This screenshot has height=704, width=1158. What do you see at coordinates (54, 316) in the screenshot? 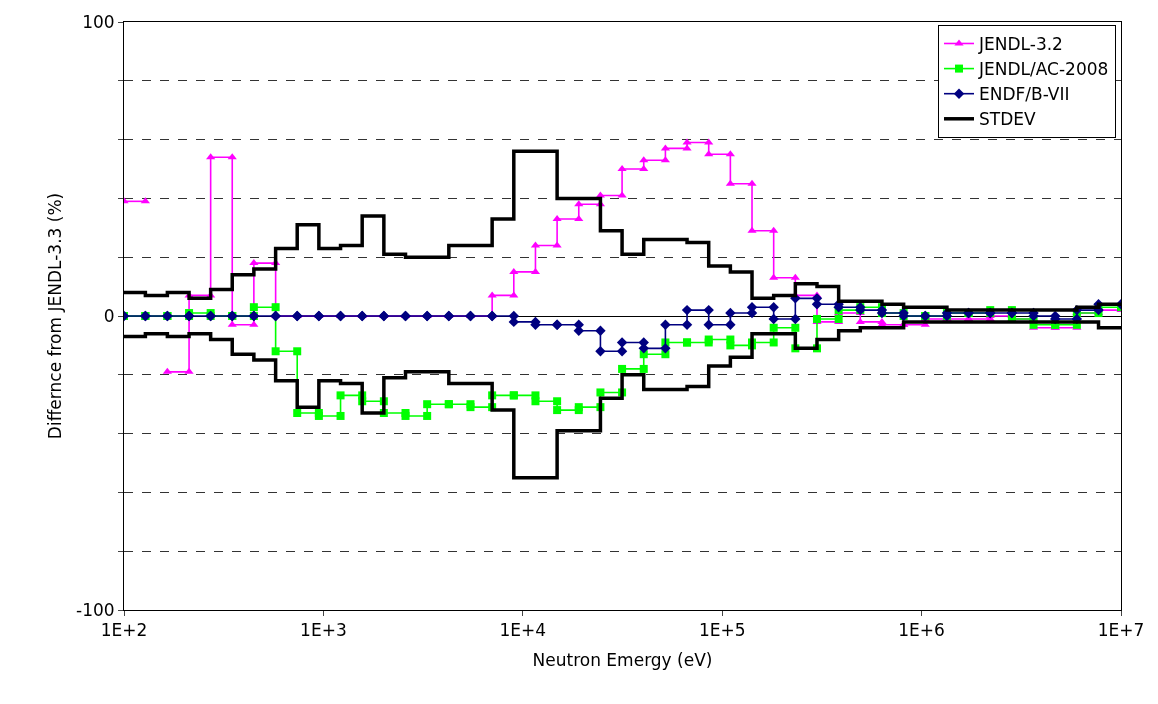
I see `y-axis-title: Differnce from JENDL-3.3 (%)` at bounding box center [54, 316].